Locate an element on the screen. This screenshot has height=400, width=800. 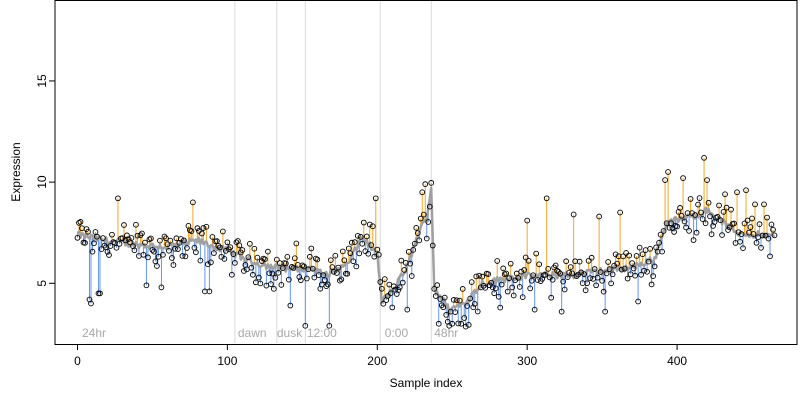
phase-label: 12:00 is located at coordinates (322, 333).